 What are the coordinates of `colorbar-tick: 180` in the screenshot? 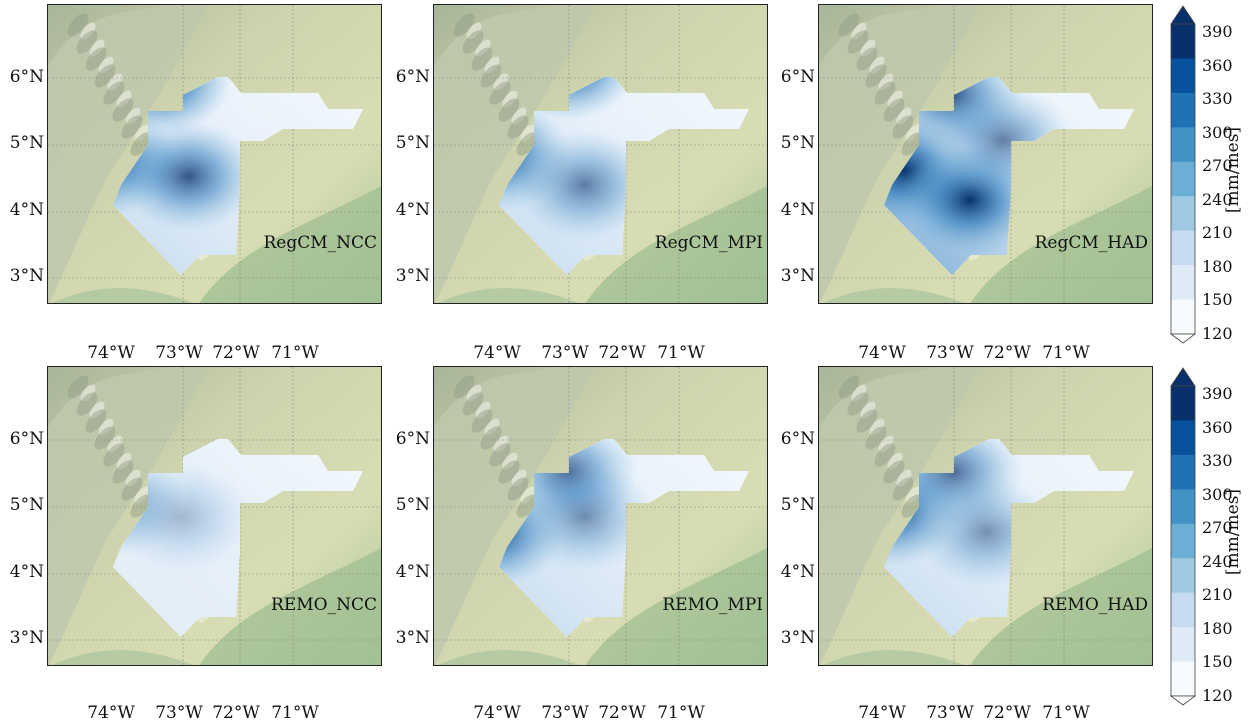 It's located at (1217, 628).